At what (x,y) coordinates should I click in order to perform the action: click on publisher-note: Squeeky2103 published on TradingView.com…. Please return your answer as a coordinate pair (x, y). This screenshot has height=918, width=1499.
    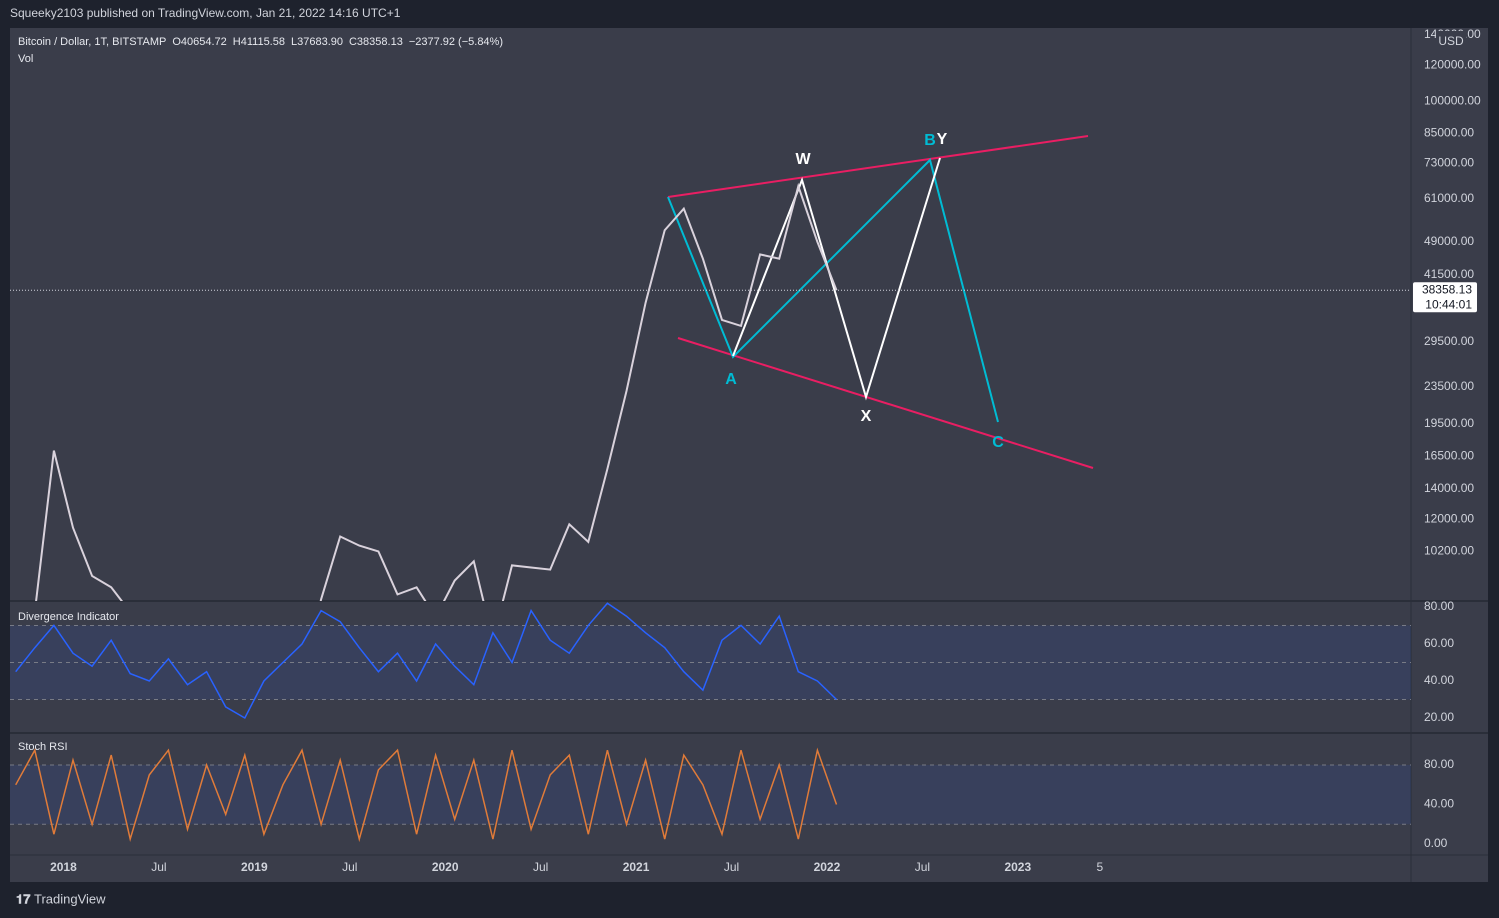
    Looking at the image, I should click on (205, 13).